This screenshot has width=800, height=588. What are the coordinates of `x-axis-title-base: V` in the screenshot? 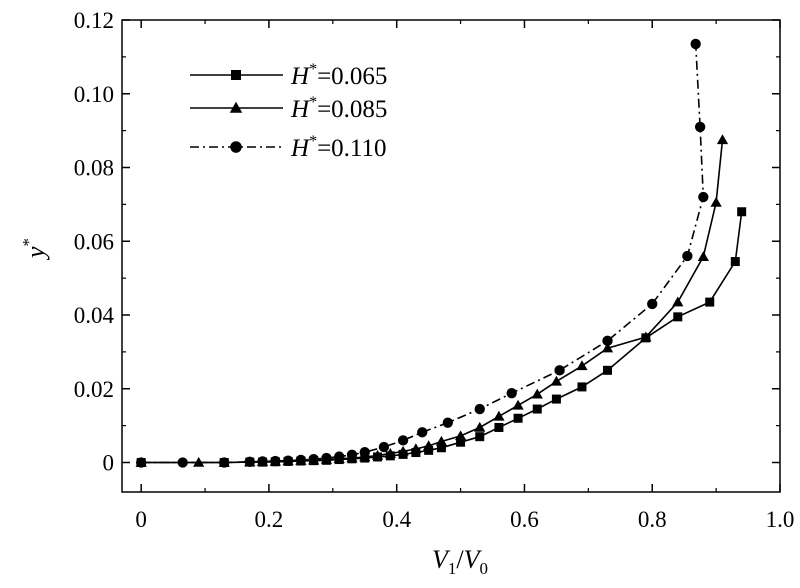 It's located at (441, 559).